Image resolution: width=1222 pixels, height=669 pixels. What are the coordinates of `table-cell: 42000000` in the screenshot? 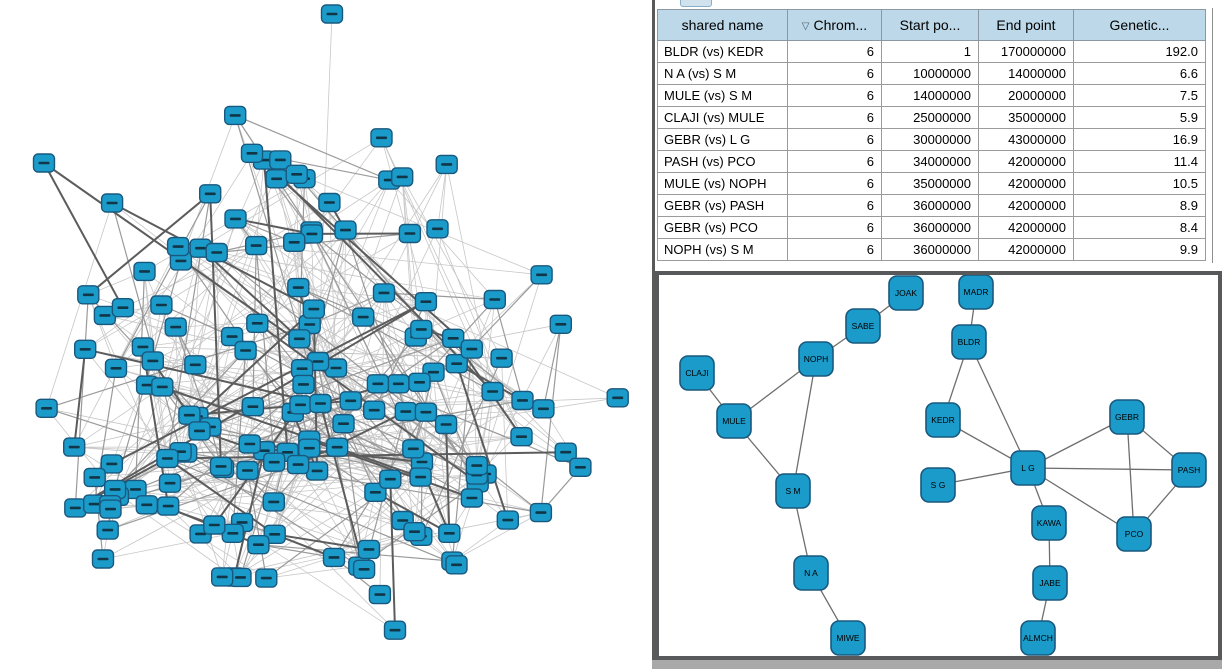 It's located at (1026, 227).